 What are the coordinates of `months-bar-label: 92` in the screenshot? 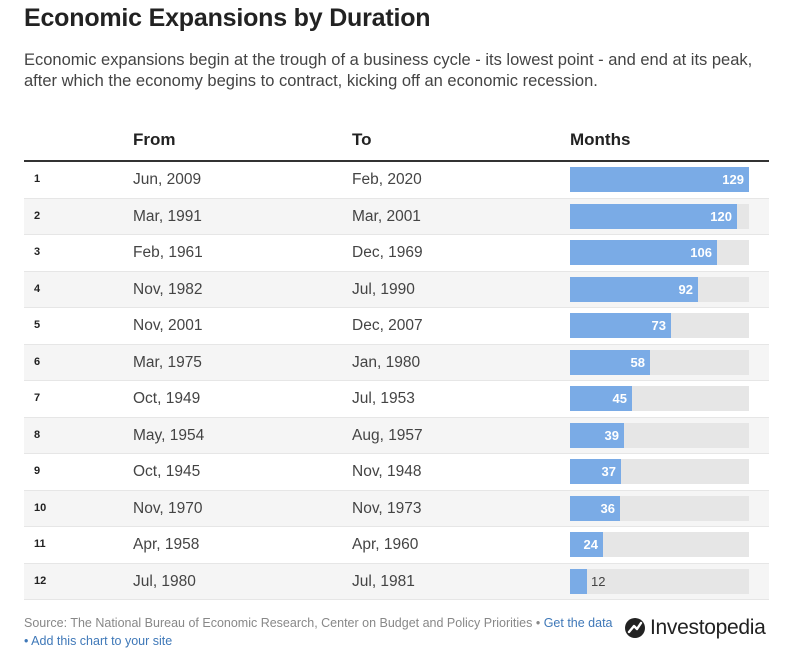 It's located at (685, 289).